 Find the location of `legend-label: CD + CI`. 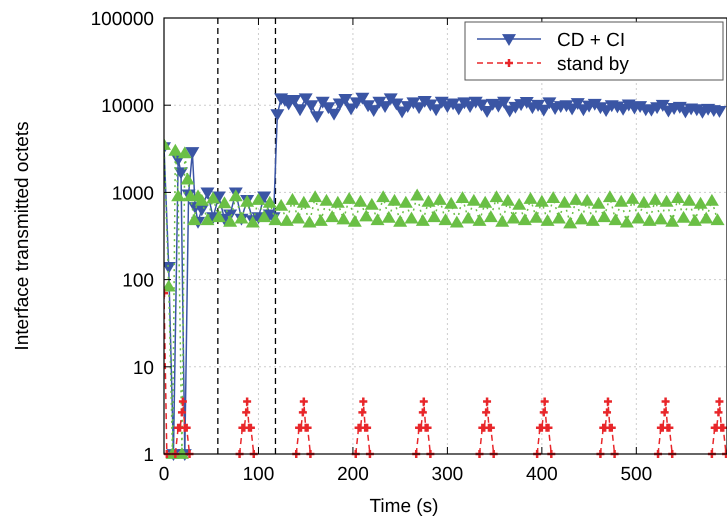

legend-label: CD + CI is located at coordinates (591, 40).